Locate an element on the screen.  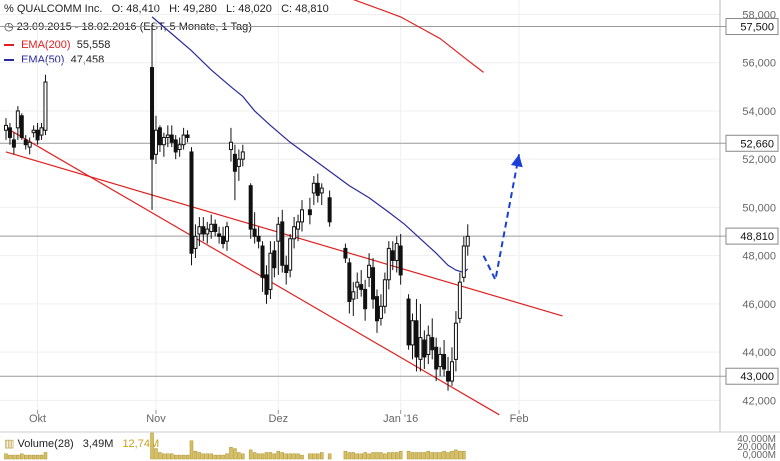
forecast-arrowhead is located at coordinates (516, 161).